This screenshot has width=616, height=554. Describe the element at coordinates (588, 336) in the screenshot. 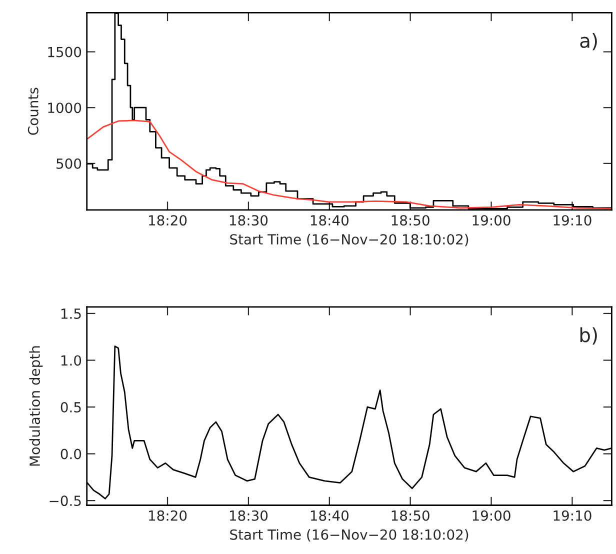

I see `annotation: b)` at that location.